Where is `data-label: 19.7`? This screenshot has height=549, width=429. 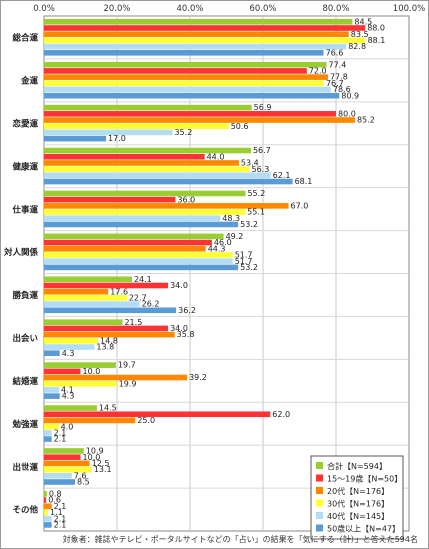 data-label: 19.7 is located at coordinates (127, 365).